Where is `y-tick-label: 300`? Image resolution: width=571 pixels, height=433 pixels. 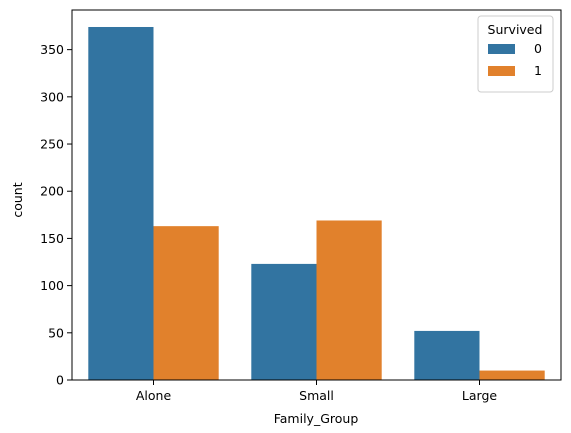 y-tick-label: 300 is located at coordinates (52, 96).